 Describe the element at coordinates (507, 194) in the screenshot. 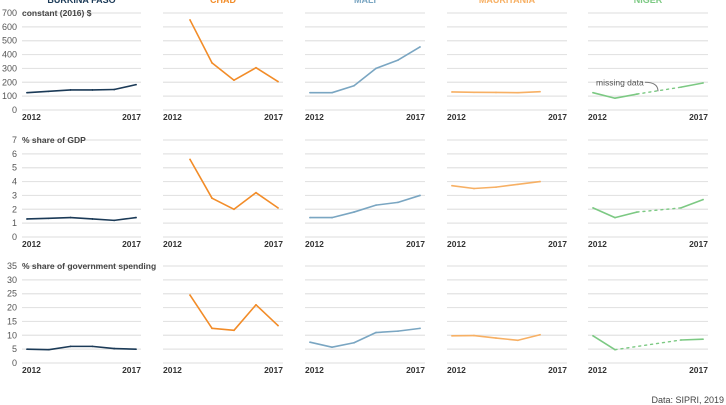

I see `panel-mauritania: 2012 2017` at that location.